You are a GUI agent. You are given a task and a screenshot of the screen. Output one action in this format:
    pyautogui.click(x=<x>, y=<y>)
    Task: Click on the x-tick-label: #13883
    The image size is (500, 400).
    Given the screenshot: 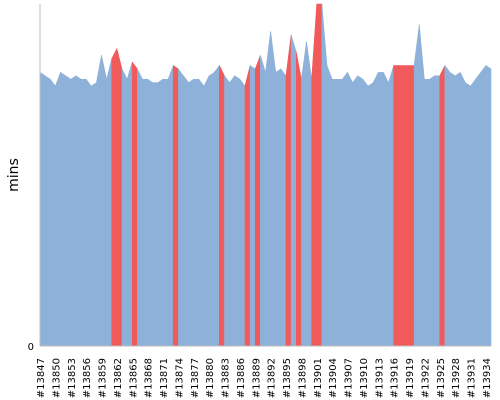 What is the action you would take?
    pyautogui.click(x=226, y=378)
    